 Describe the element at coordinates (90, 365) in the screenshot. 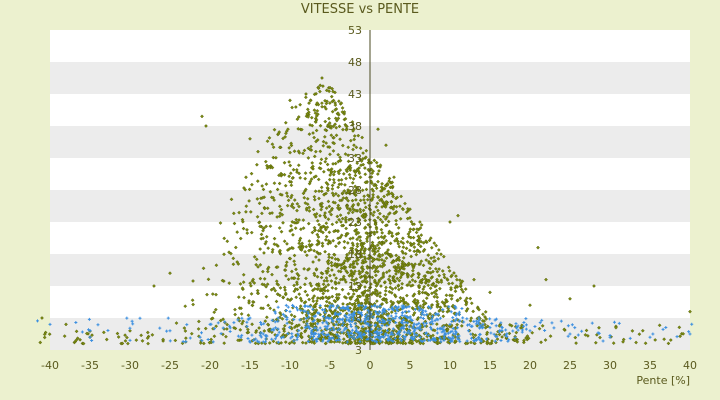

I see `x-tick-label: -35` at that location.